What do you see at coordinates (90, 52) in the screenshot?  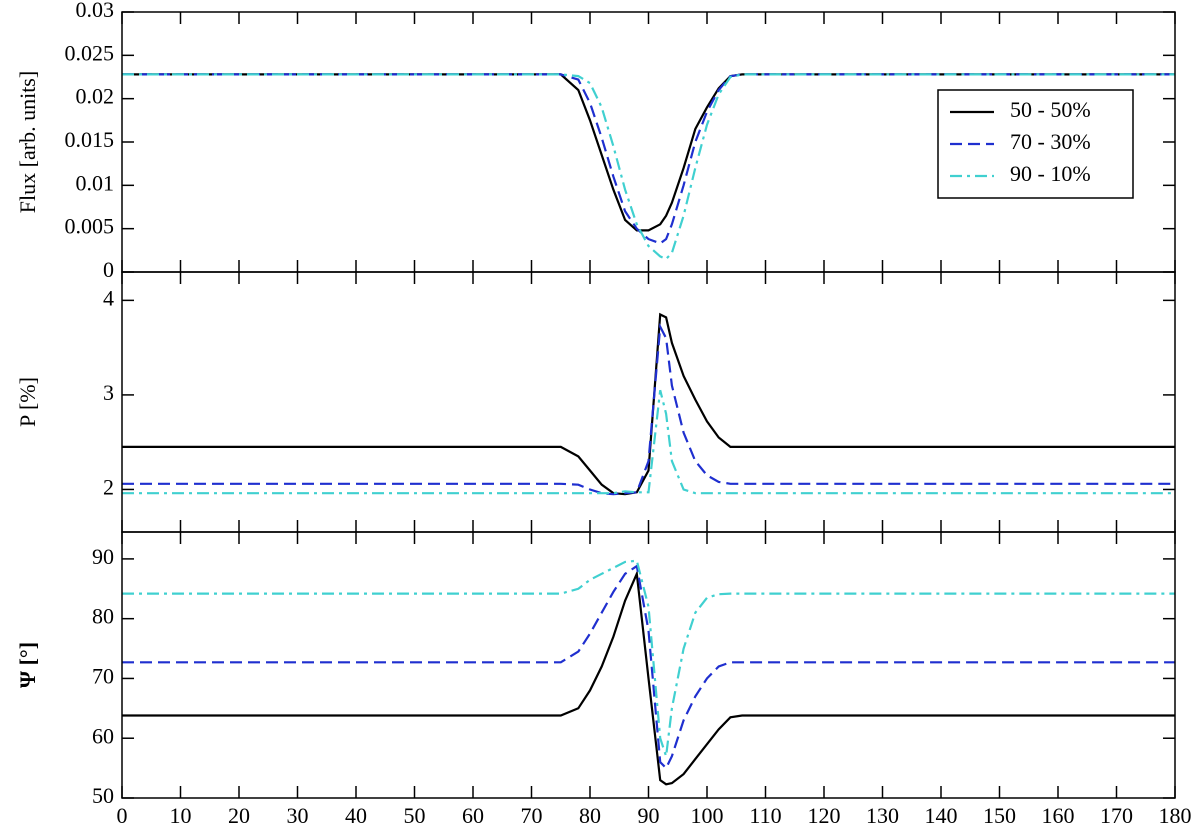 I see `y-tick-label: 0.025` at bounding box center [90, 52].